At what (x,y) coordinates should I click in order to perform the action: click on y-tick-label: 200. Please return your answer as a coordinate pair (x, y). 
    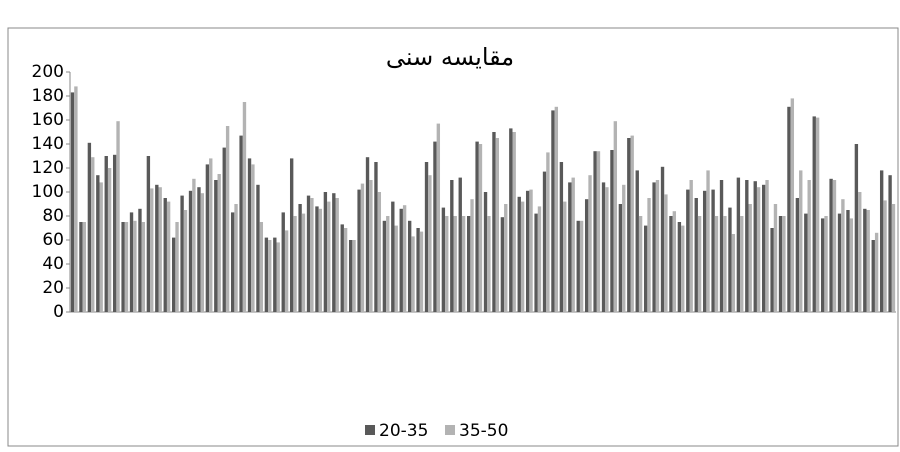
    Looking at the image, I should click on (48, 72).